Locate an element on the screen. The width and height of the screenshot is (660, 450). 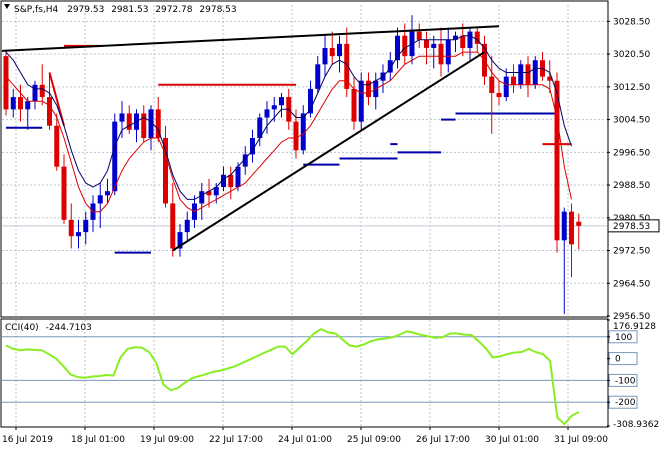
price-tick-label: 2988.50 is located at coordinates (631, 186).